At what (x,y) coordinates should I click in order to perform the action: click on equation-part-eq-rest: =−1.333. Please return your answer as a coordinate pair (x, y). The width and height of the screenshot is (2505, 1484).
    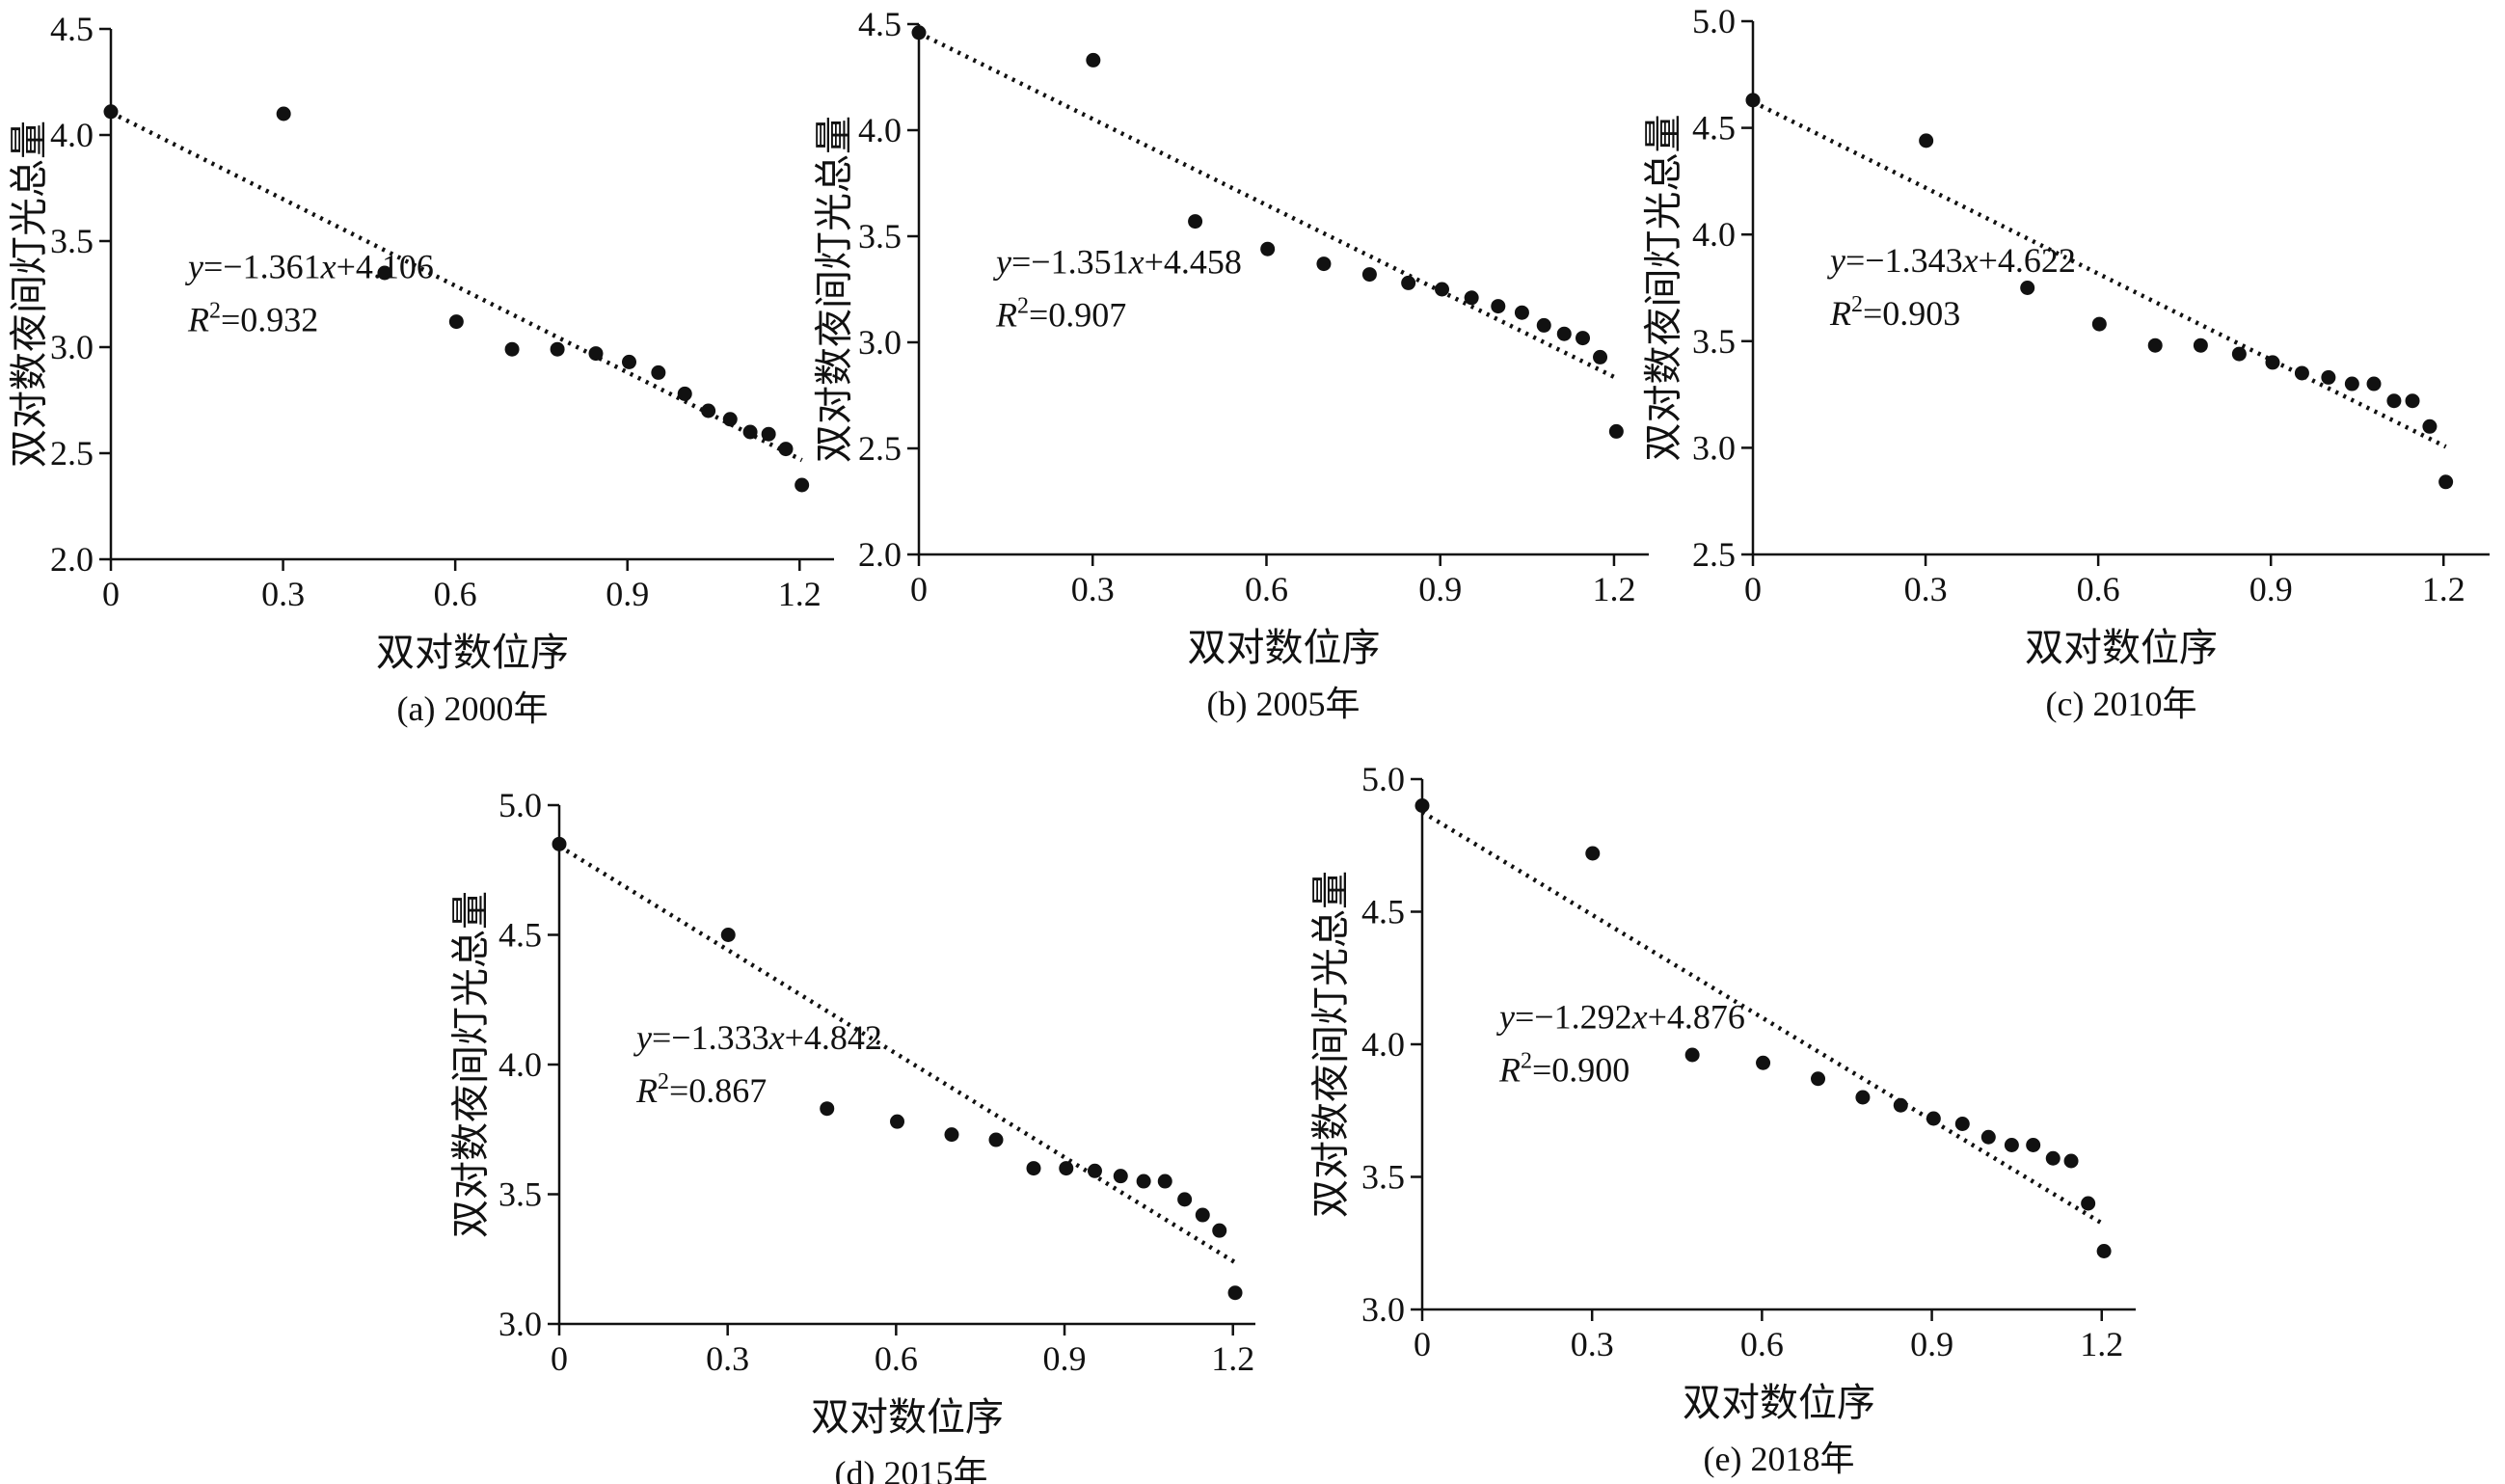
    Looking at the image, I should click on (711, 1037).